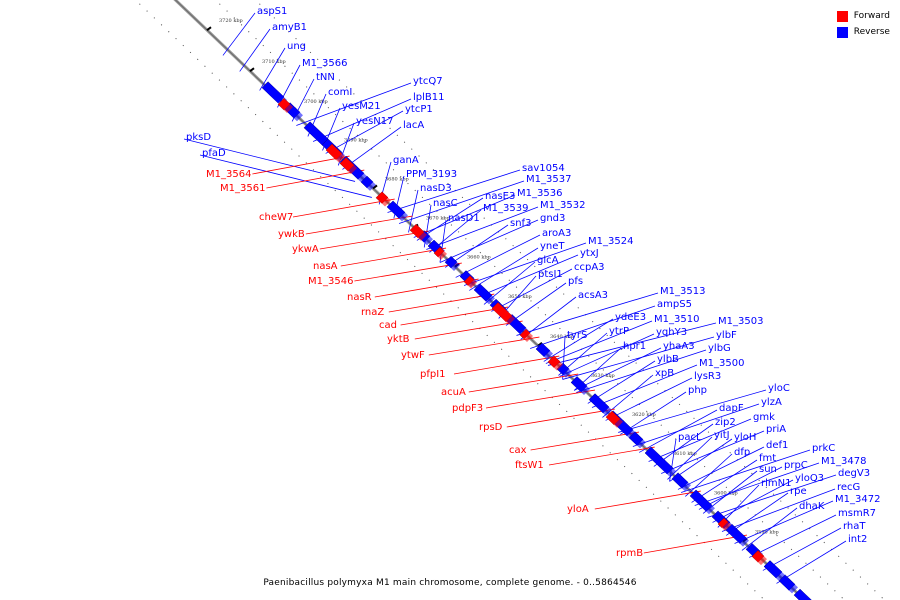 The height and width of the screenshot is (600, 900). Describe the element at coordinates (848, 487) in the screenshot. I see `reverse-gene-label: recG` at that location.